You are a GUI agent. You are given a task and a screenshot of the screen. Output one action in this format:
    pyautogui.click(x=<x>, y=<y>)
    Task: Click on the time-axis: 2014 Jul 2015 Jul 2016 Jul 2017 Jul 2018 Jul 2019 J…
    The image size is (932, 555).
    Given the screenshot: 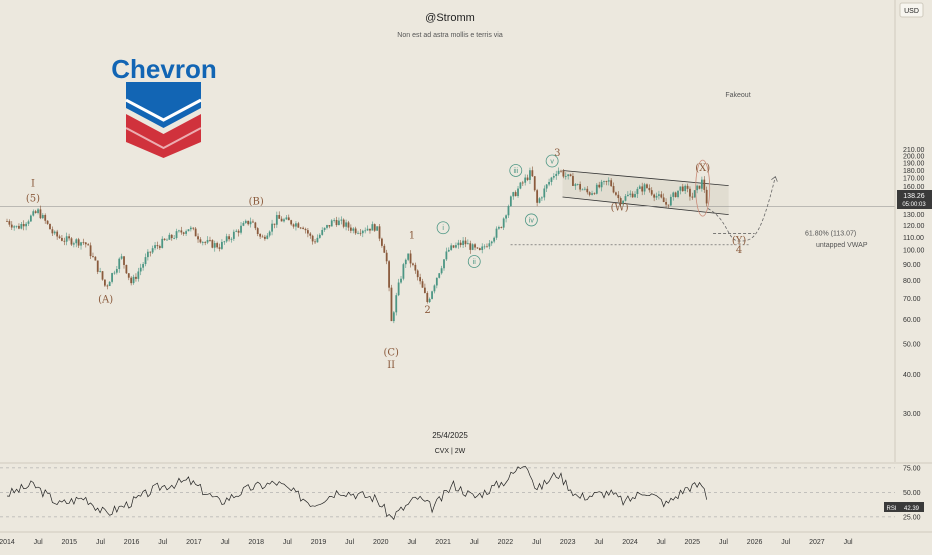 What is the action you would take?
    pyautogui.click(x=426, y=542)
    